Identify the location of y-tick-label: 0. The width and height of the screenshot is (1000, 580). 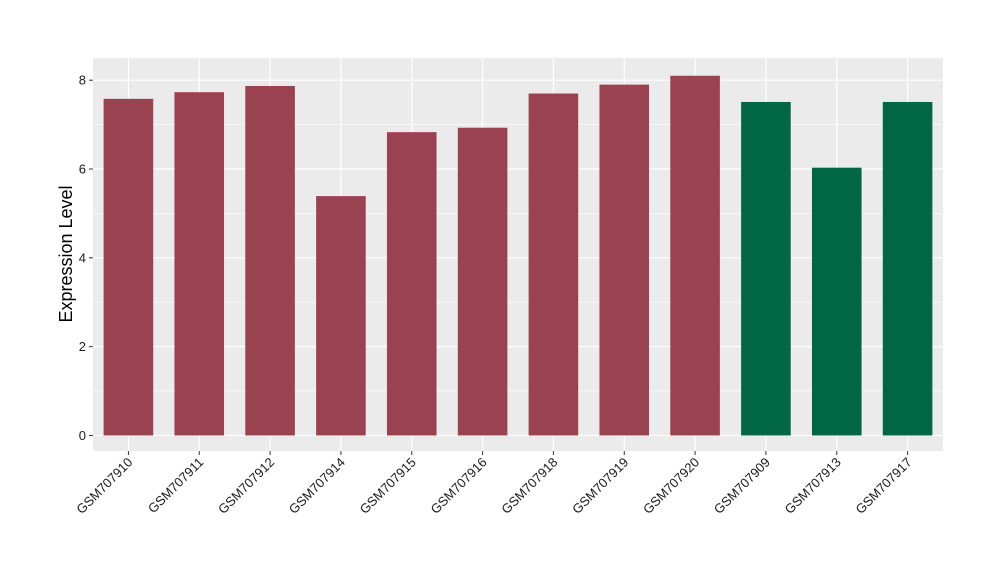
(82, 435).